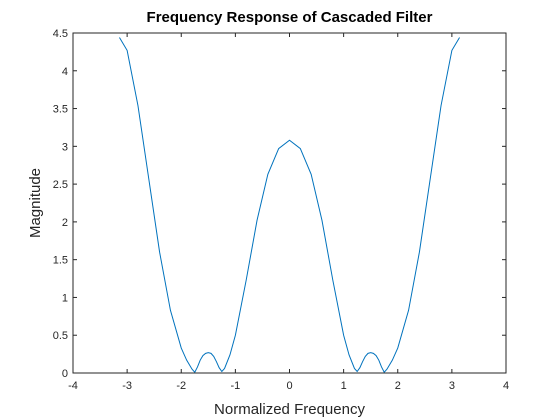 The height and width of the screenshot is (420, 560). I want to click on x-tick-label: 1, so click(344, 386).